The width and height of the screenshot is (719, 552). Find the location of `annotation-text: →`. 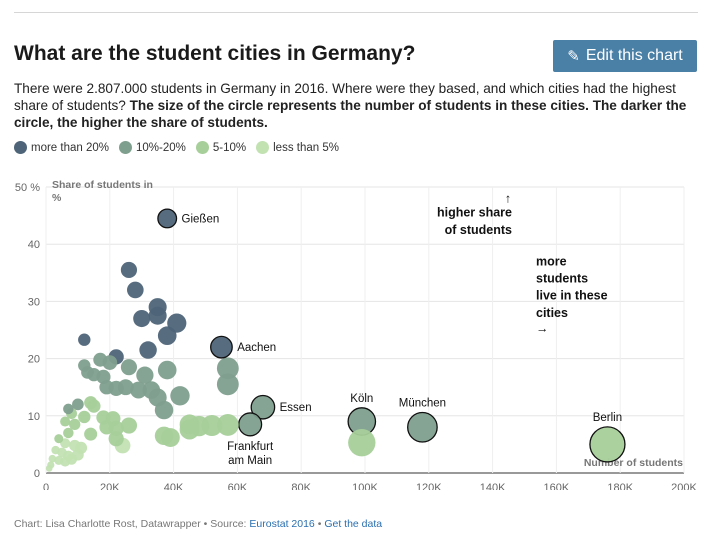

annotation-text: → is located at coordinates (542, 328).